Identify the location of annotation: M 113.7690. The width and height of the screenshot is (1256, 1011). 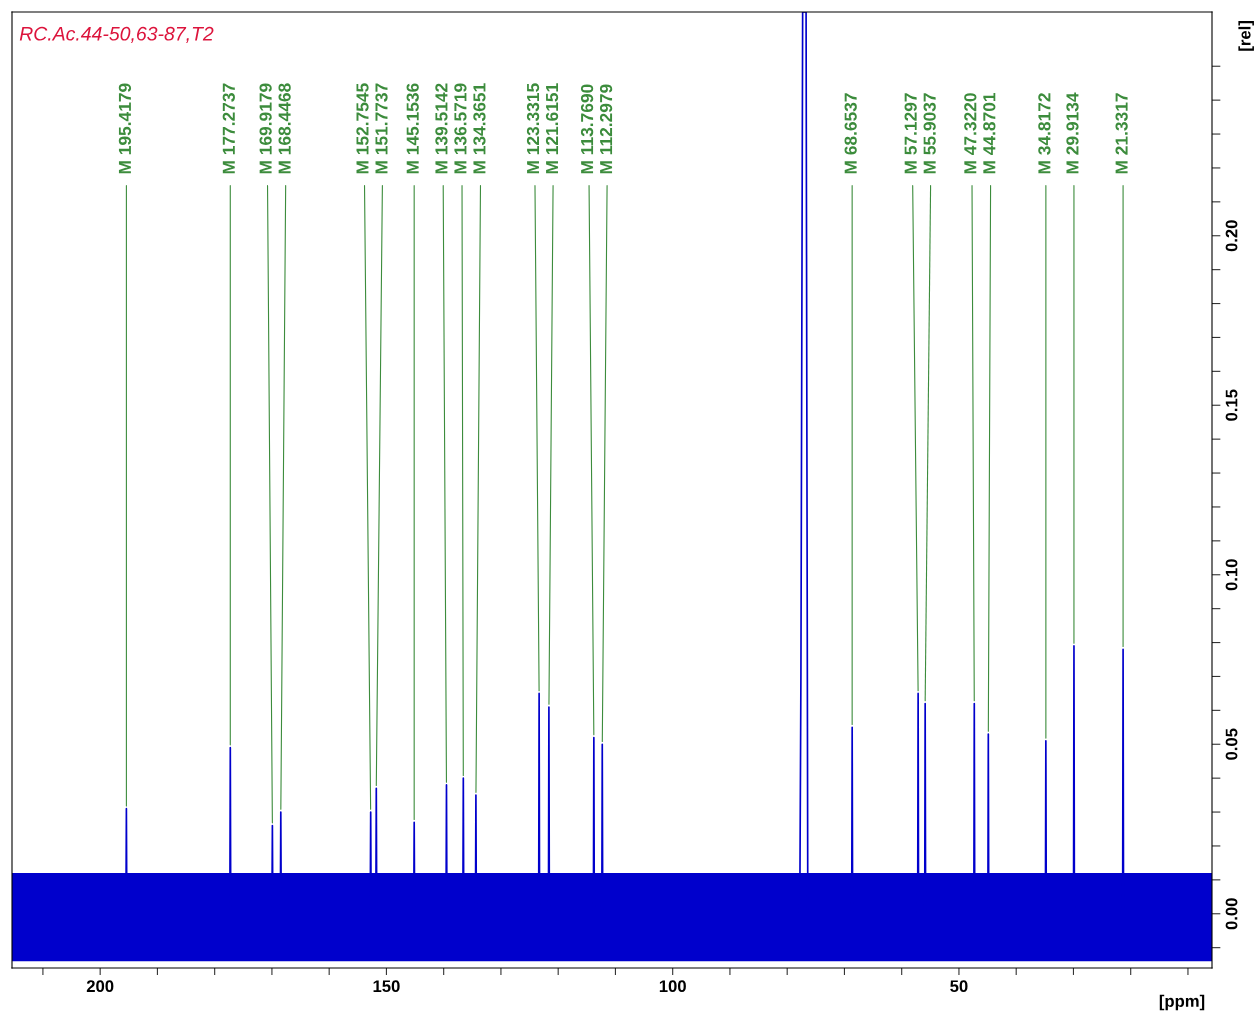
(587, 129).